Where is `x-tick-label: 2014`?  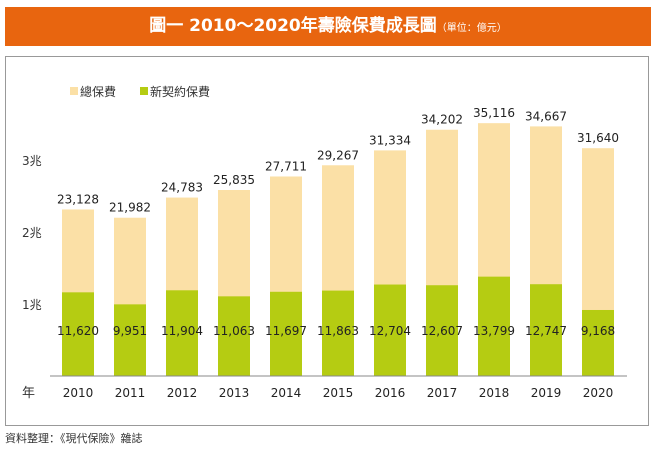 x-tick-label: 2014 is located at coordinates (286, 393).